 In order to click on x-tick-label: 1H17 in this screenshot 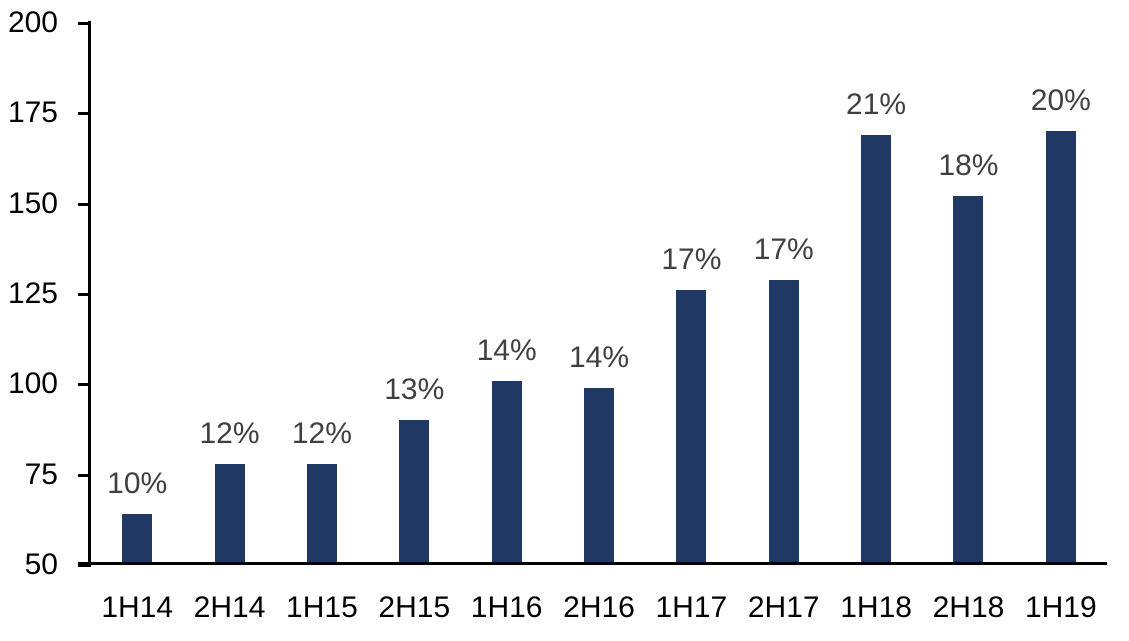, I will do `click(691, 607)`.